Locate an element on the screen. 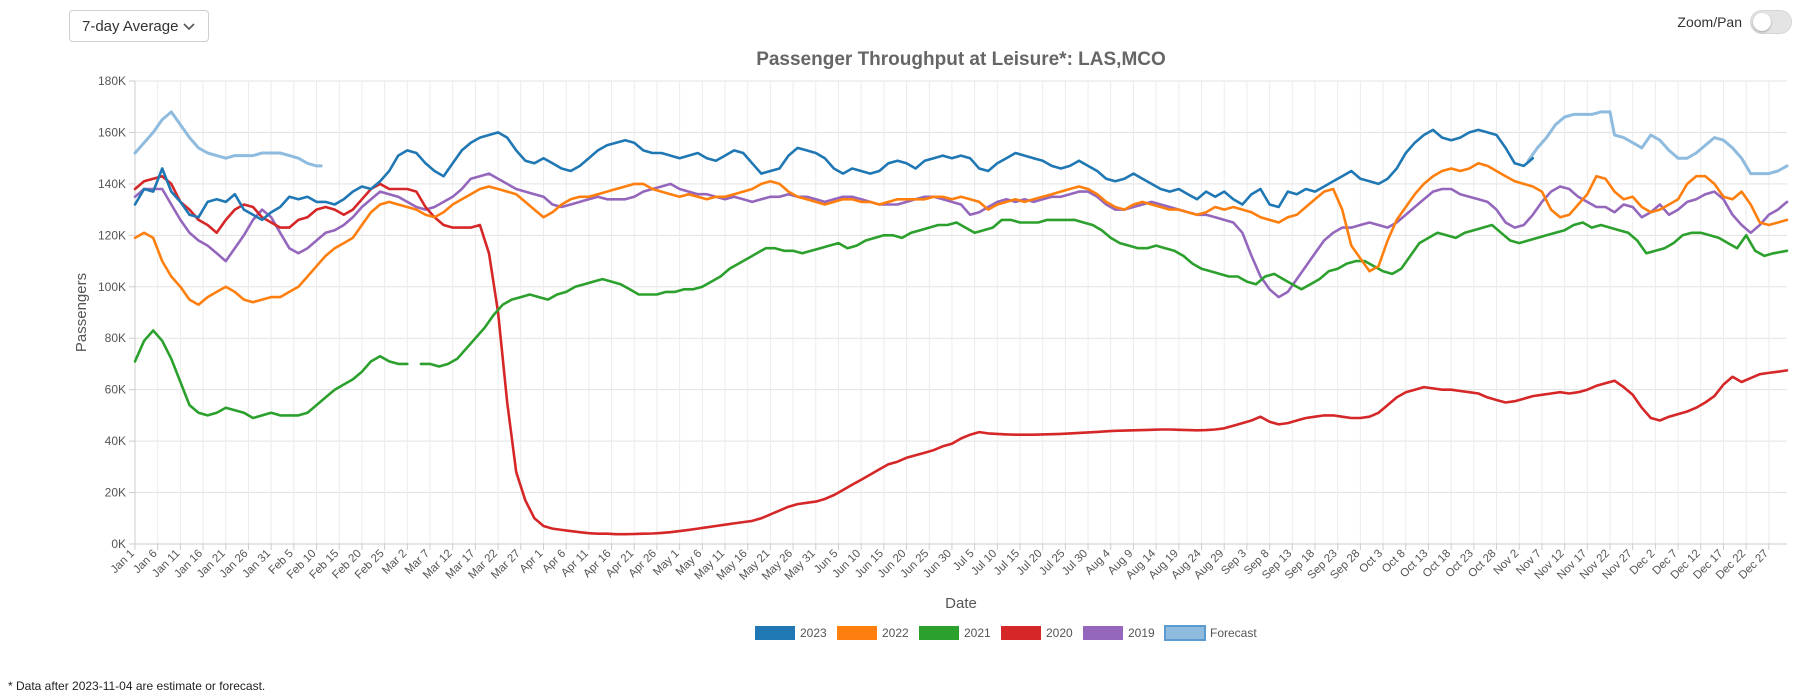 This screenshot has width=1808, height=698. x-tick-label: Jul 30 is located at coordinates (1075, 563).